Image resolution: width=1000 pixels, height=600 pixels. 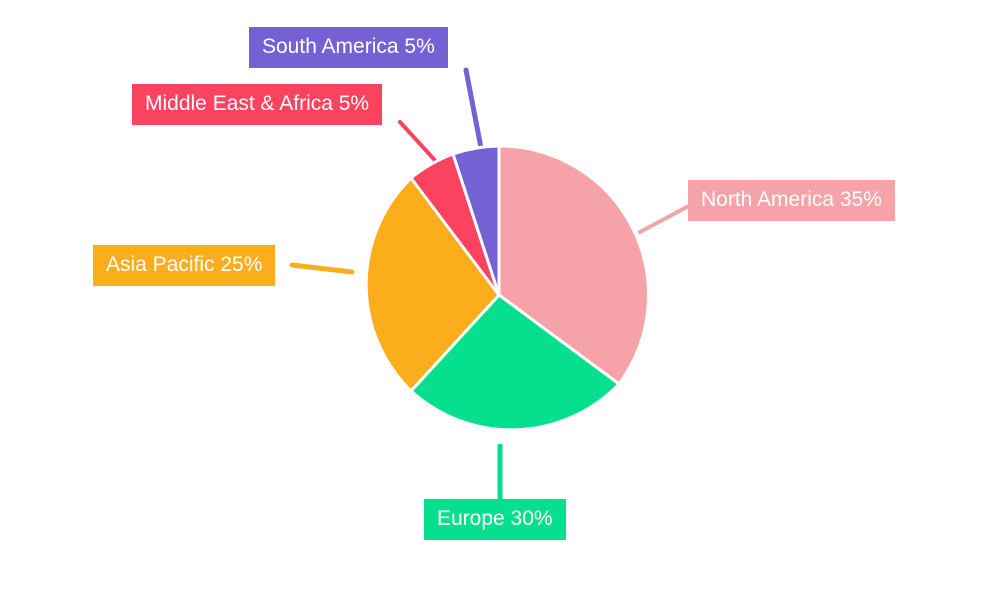 What do you see at coordinates (791, 200) in the screenshot?
I see `pie-label-north-america: North America 35%` at bounding box center [791, 200].